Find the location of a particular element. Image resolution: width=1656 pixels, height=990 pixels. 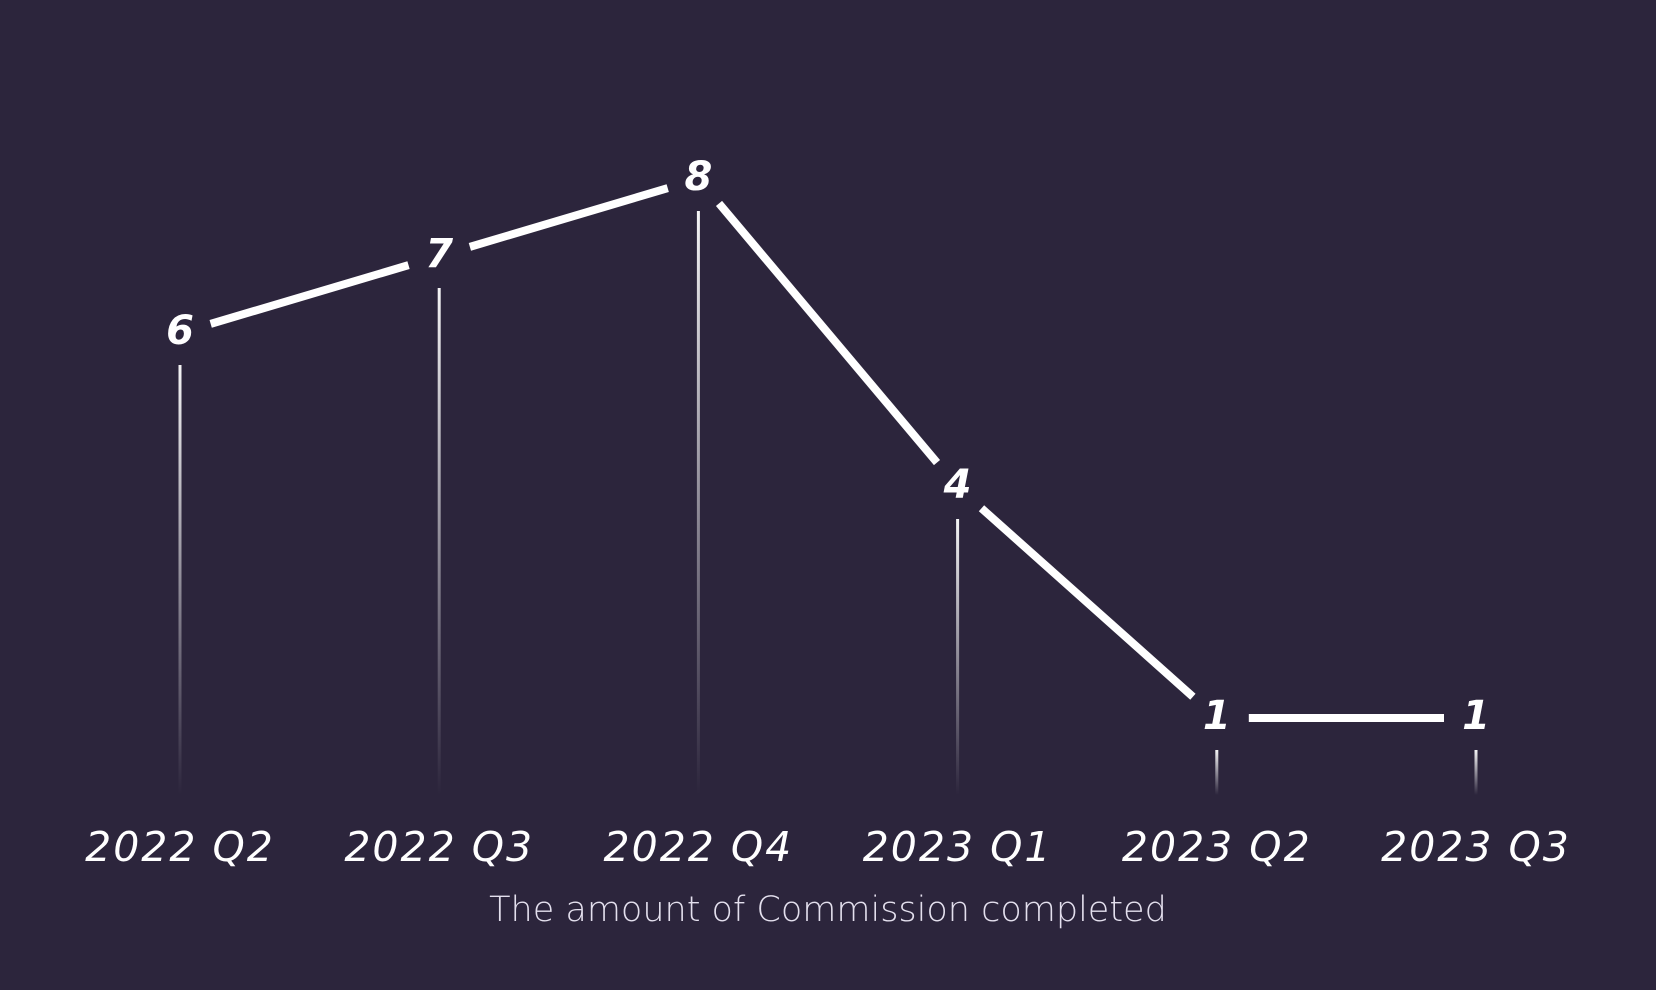

data-label-2022-q2: 6 is located at coordinates (180, 331).